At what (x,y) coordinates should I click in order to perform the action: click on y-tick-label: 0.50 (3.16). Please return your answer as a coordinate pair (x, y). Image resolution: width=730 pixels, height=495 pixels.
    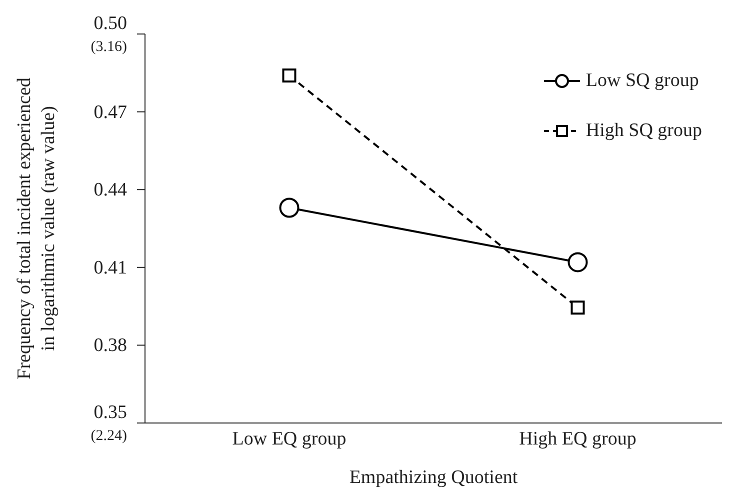
    Looking at the image, I should click on (108, 34).